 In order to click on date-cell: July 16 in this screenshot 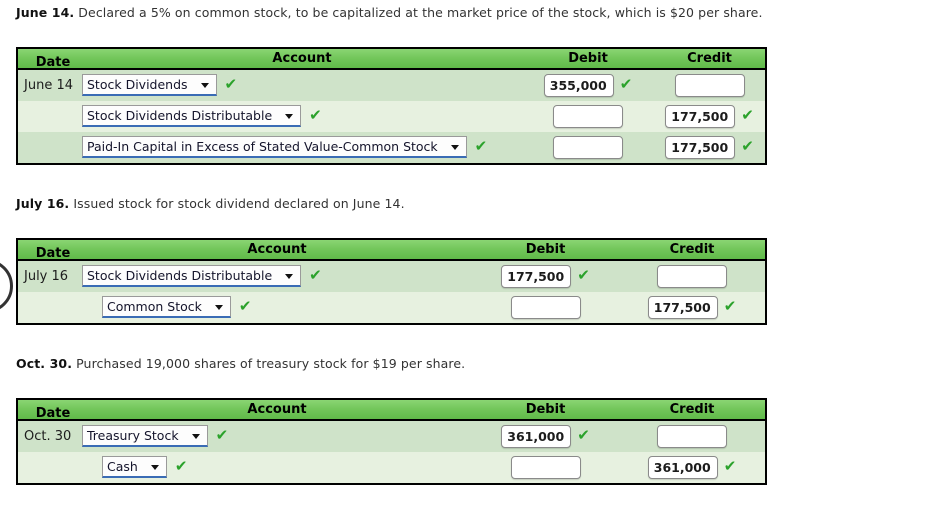, I will do `click(46, 276)`.